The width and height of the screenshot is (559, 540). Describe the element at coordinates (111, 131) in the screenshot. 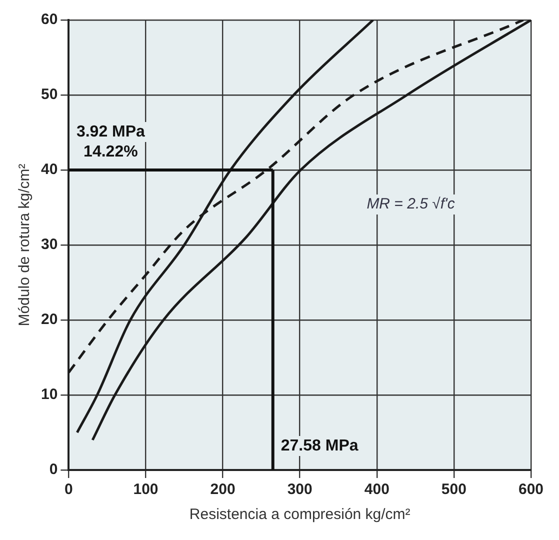

I see `ref-line-label: 3.92 MPa` at that location.